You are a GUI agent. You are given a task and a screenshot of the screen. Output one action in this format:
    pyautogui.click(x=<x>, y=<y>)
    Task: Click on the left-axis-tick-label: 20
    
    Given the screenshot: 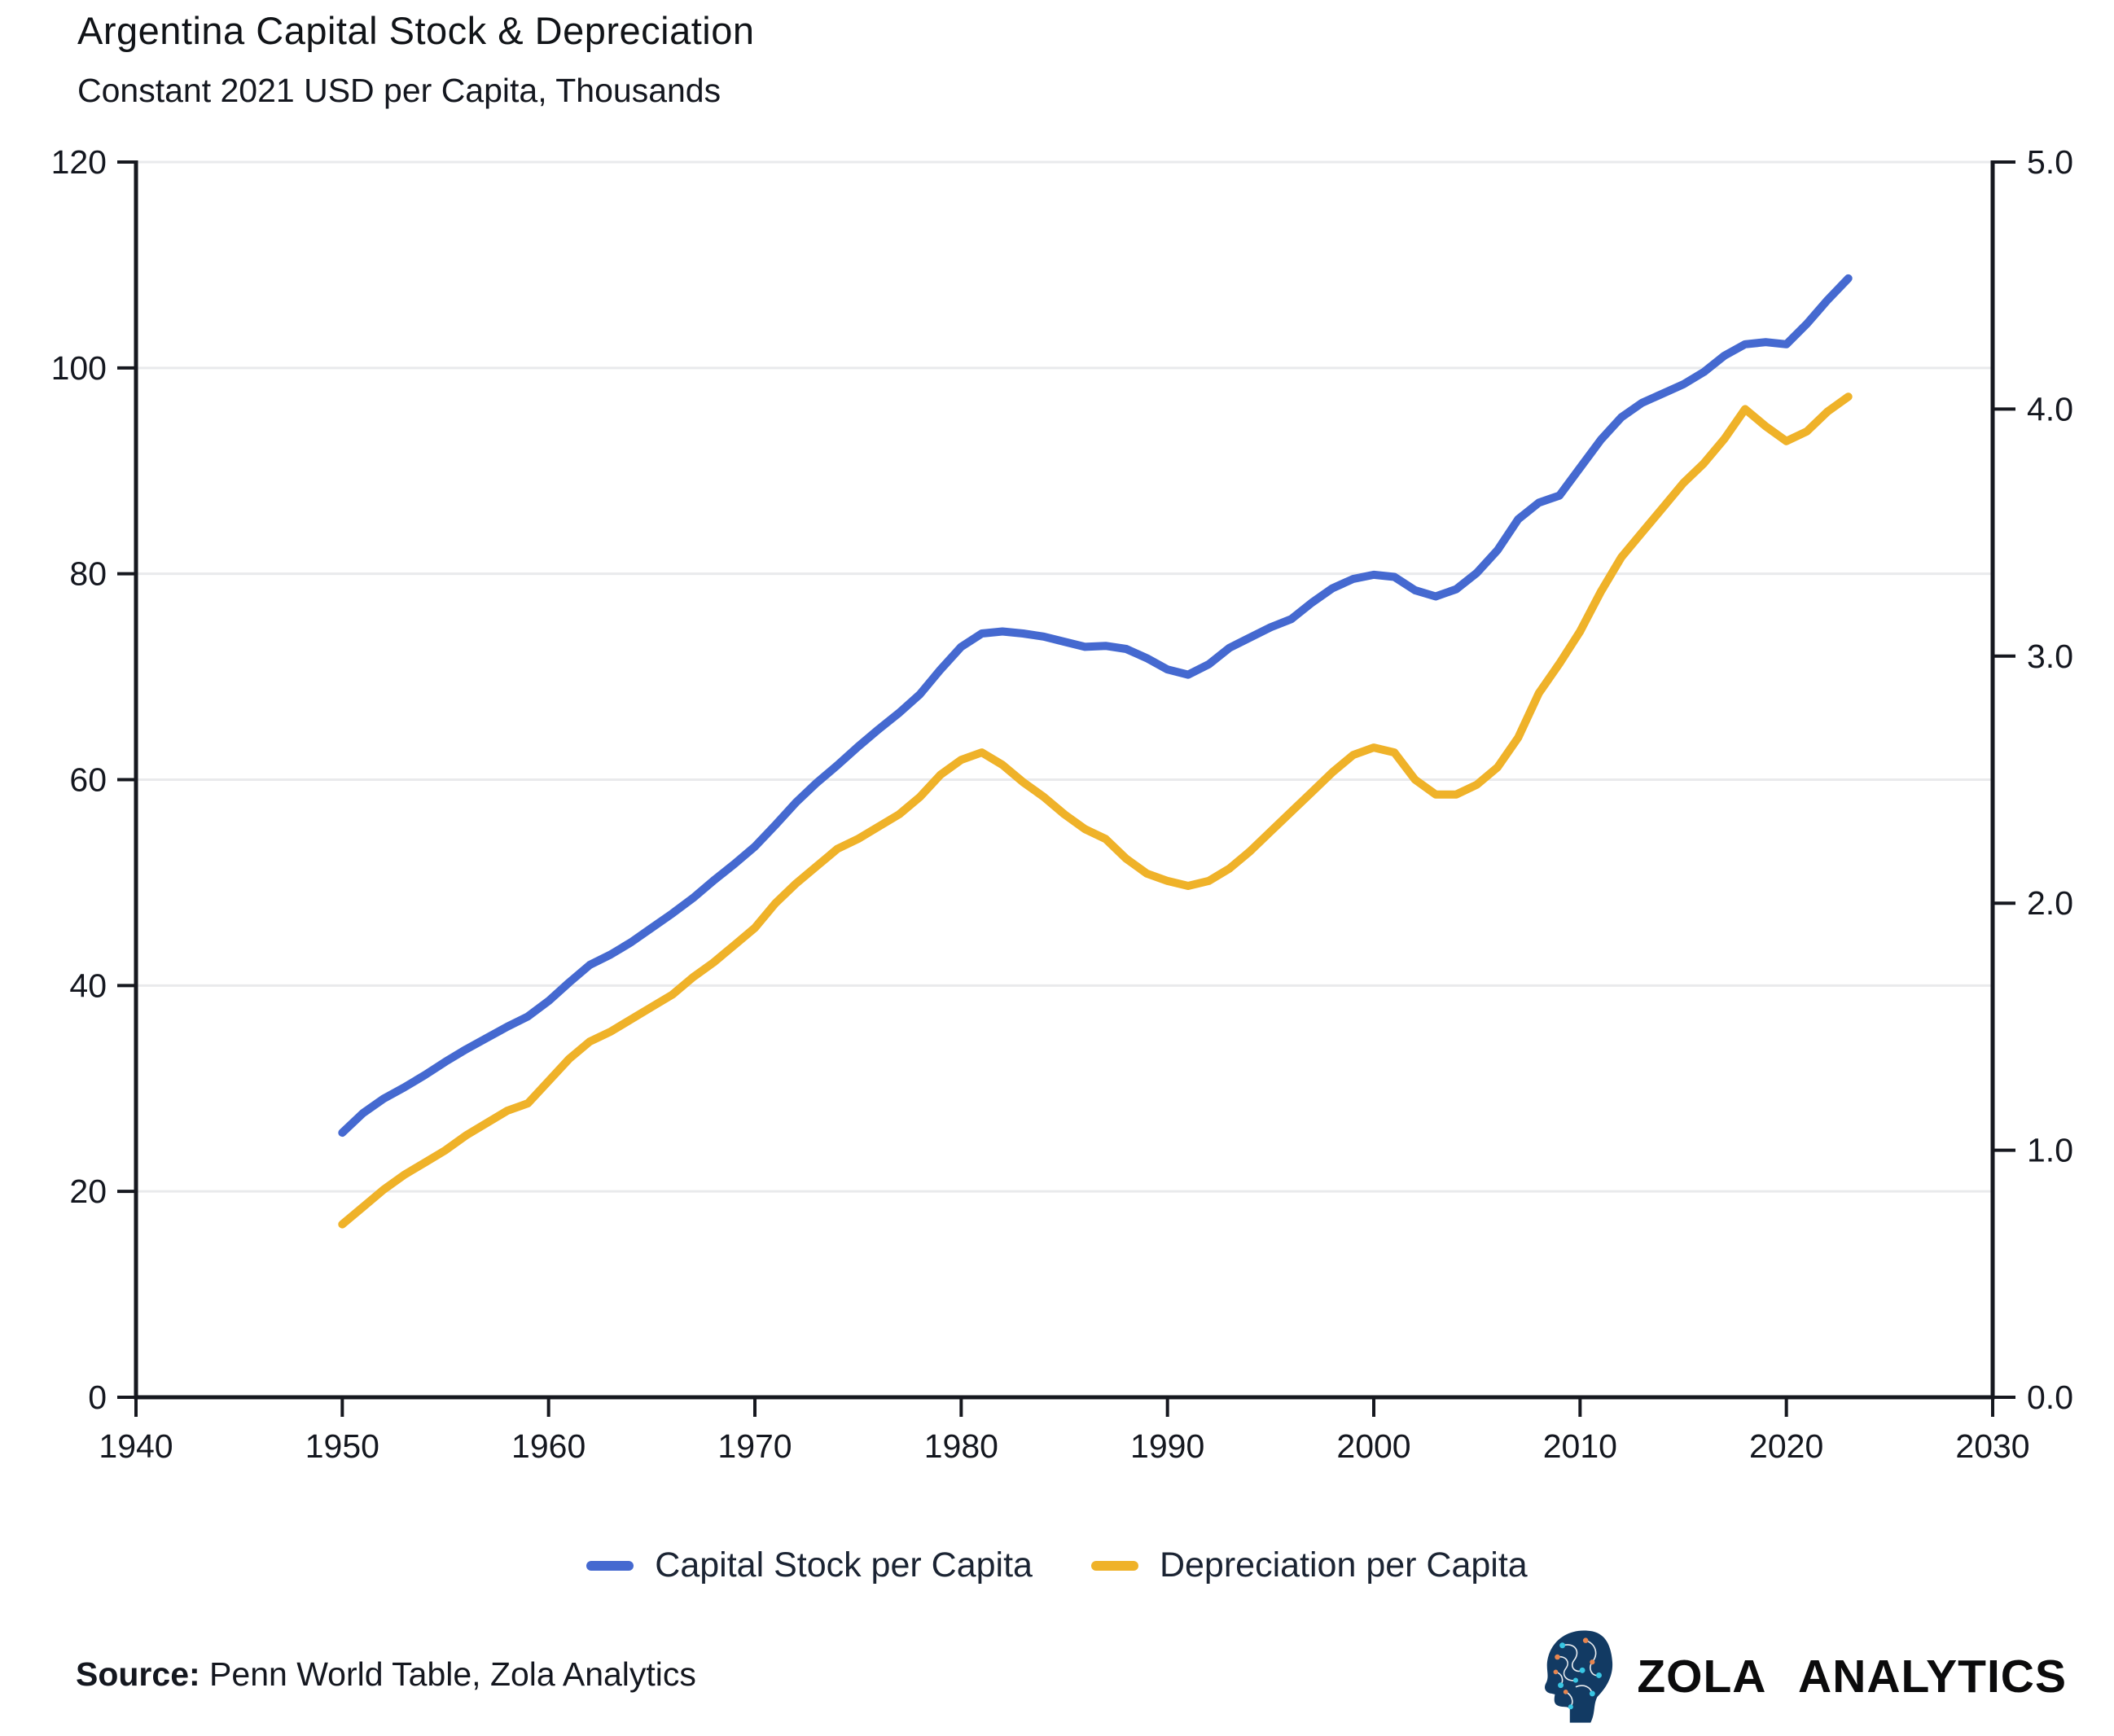 What is the action you would take?
    pyautogui.click(x=88, y=1191)
    